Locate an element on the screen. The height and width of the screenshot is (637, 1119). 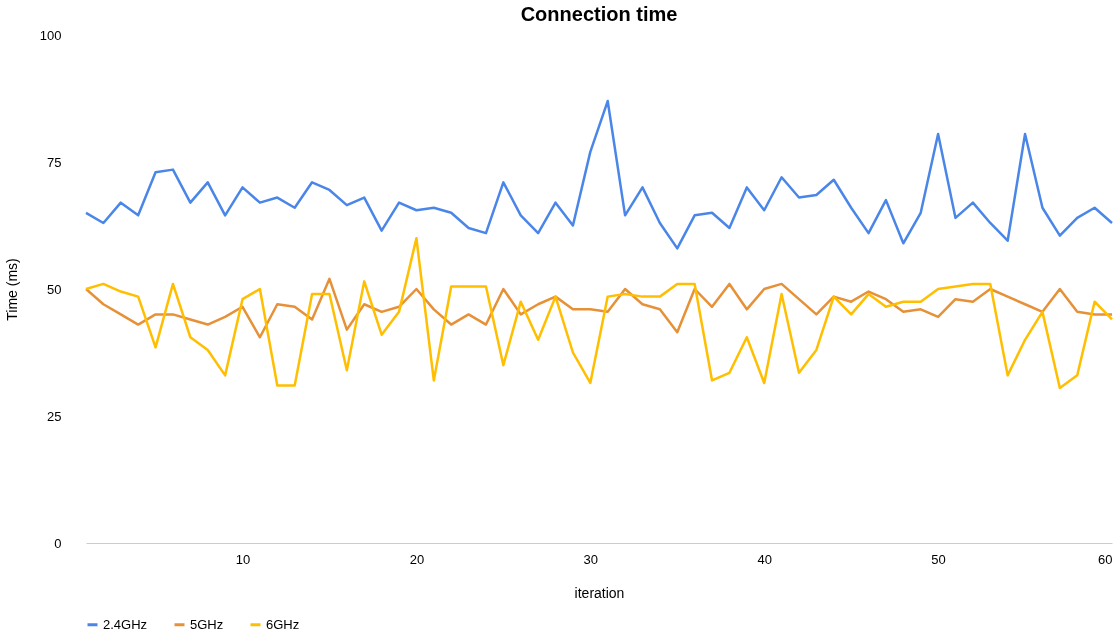
x-tick-label: 10 is located at coordinates (243, 559).